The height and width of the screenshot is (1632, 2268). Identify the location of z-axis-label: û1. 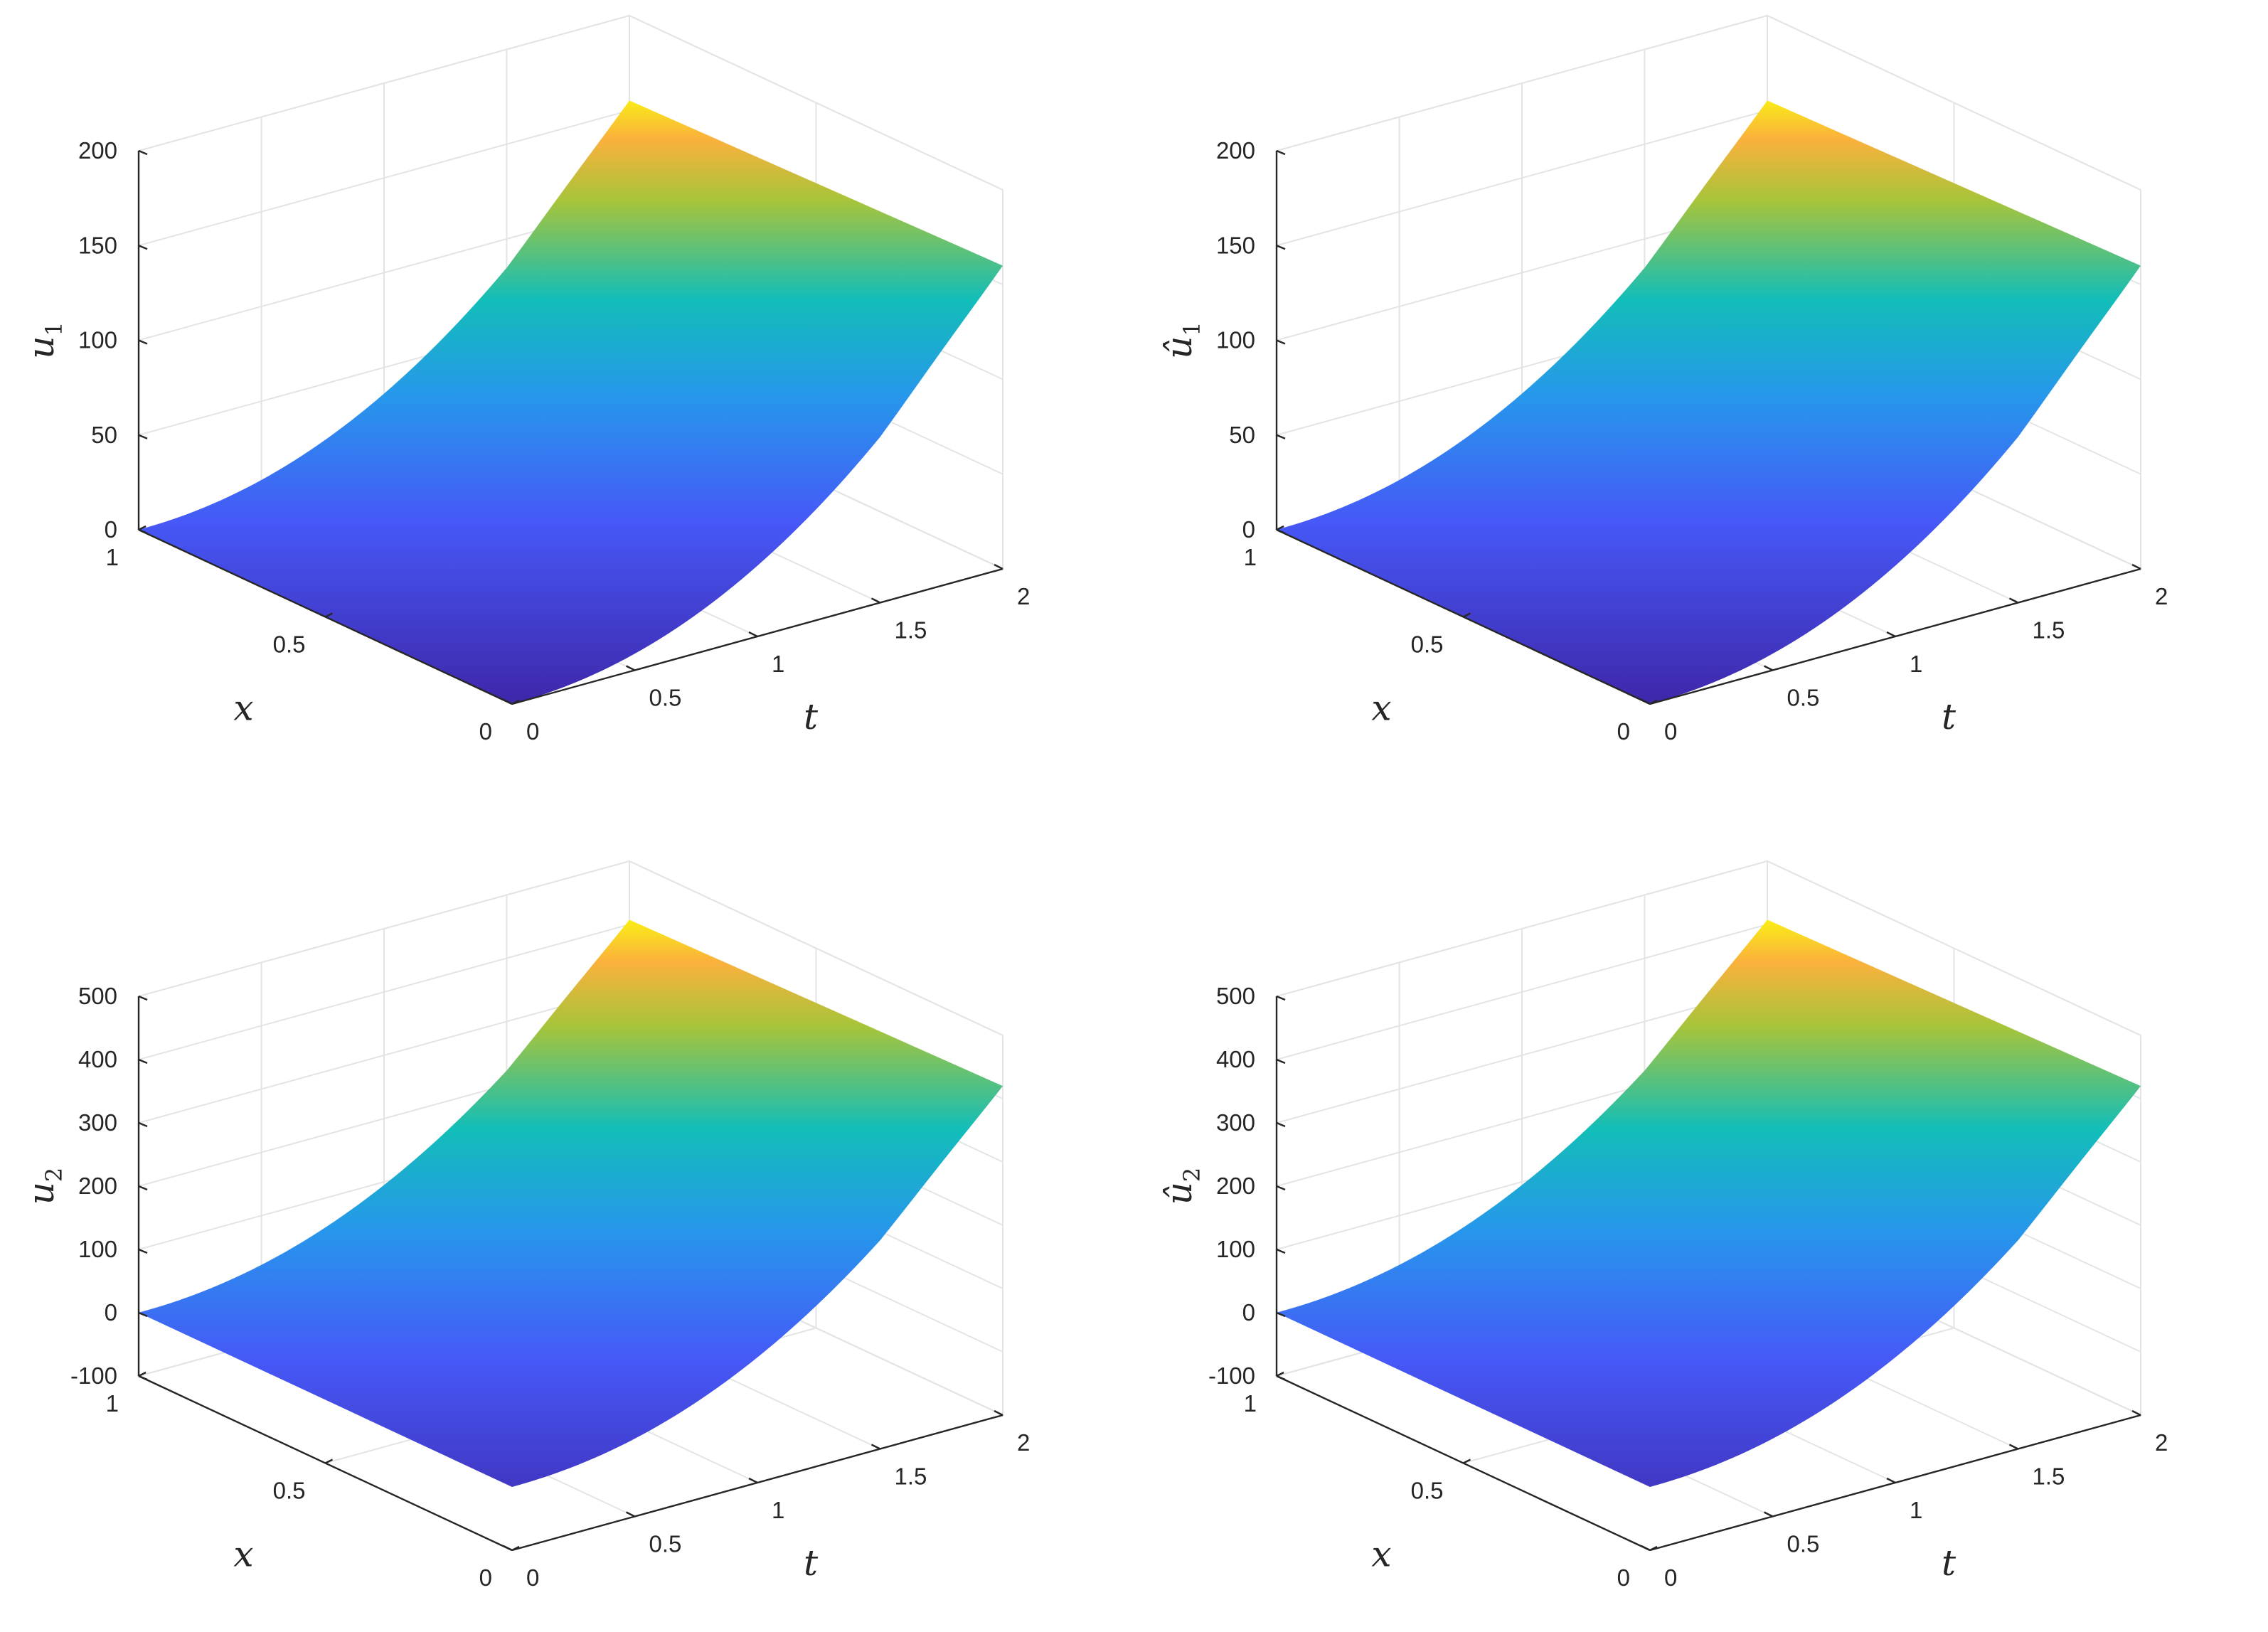
(1182, 340).